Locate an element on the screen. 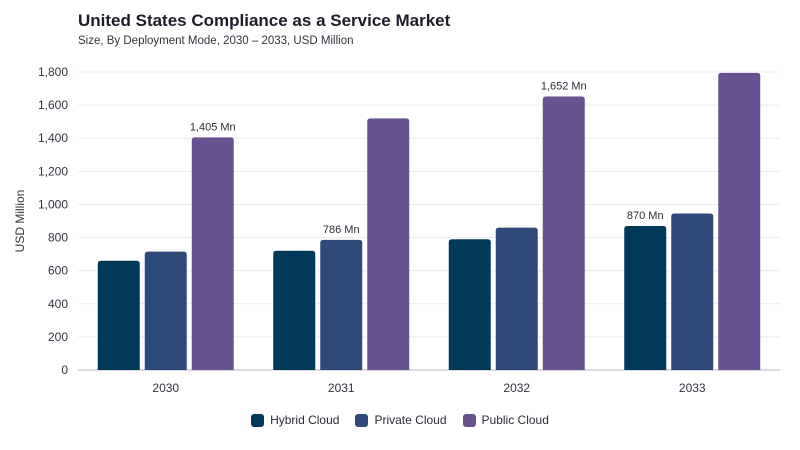 This screenshot has width=800, height=450. y-tick-label: 1,400 is located at coordinates (53, 138).